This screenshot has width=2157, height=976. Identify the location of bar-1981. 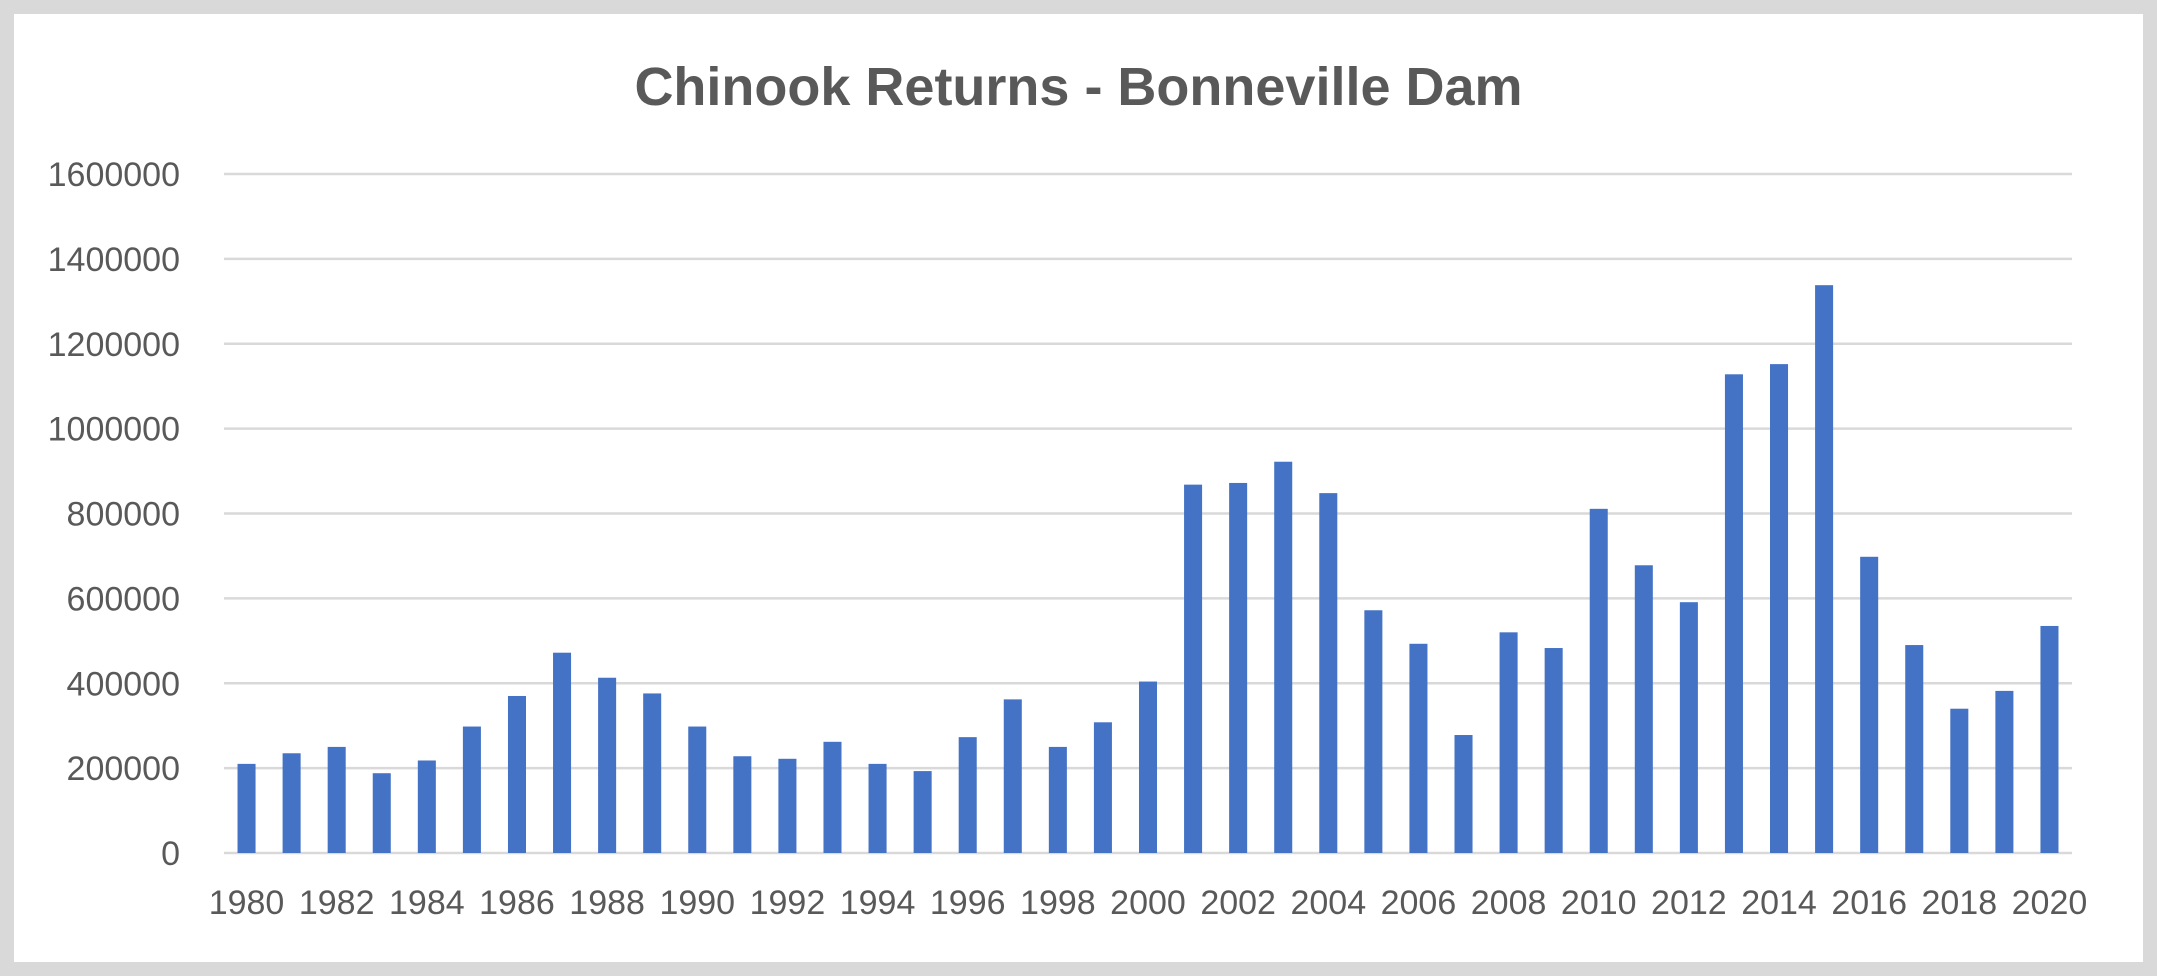
(291, 803).